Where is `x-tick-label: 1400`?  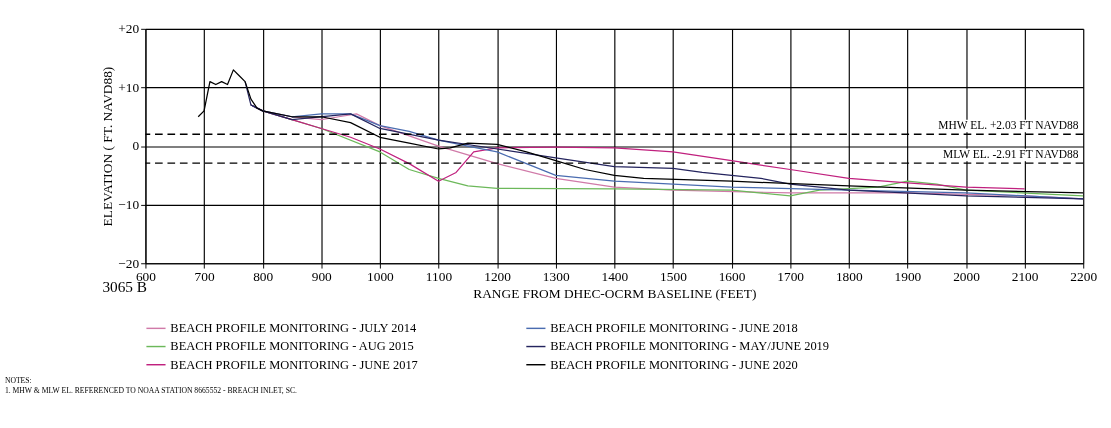 x-tick-label: 1400 is located at coordinates (615, 276).